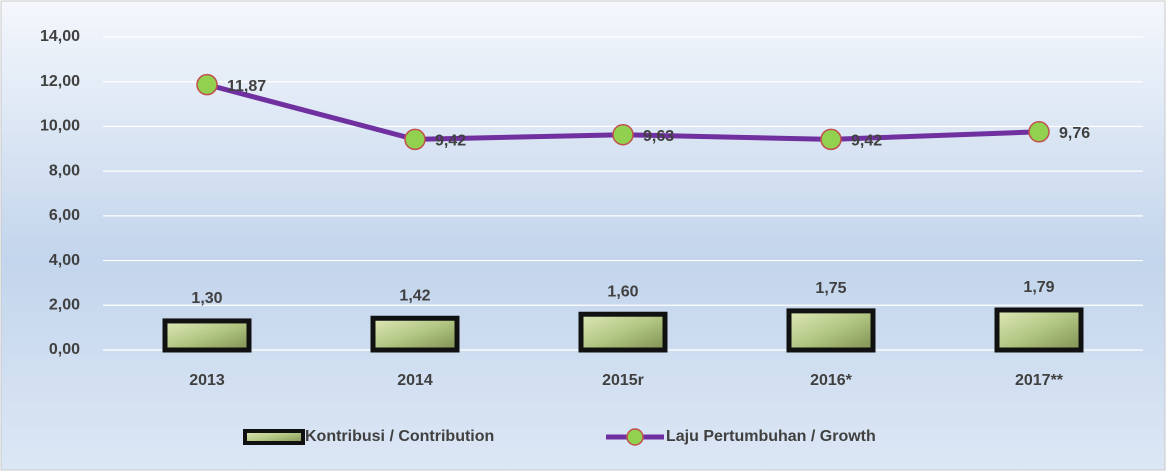 This screenshot has height=476, width=1166. I want to click on y-tick-label: 4,00, so click(64, 260).